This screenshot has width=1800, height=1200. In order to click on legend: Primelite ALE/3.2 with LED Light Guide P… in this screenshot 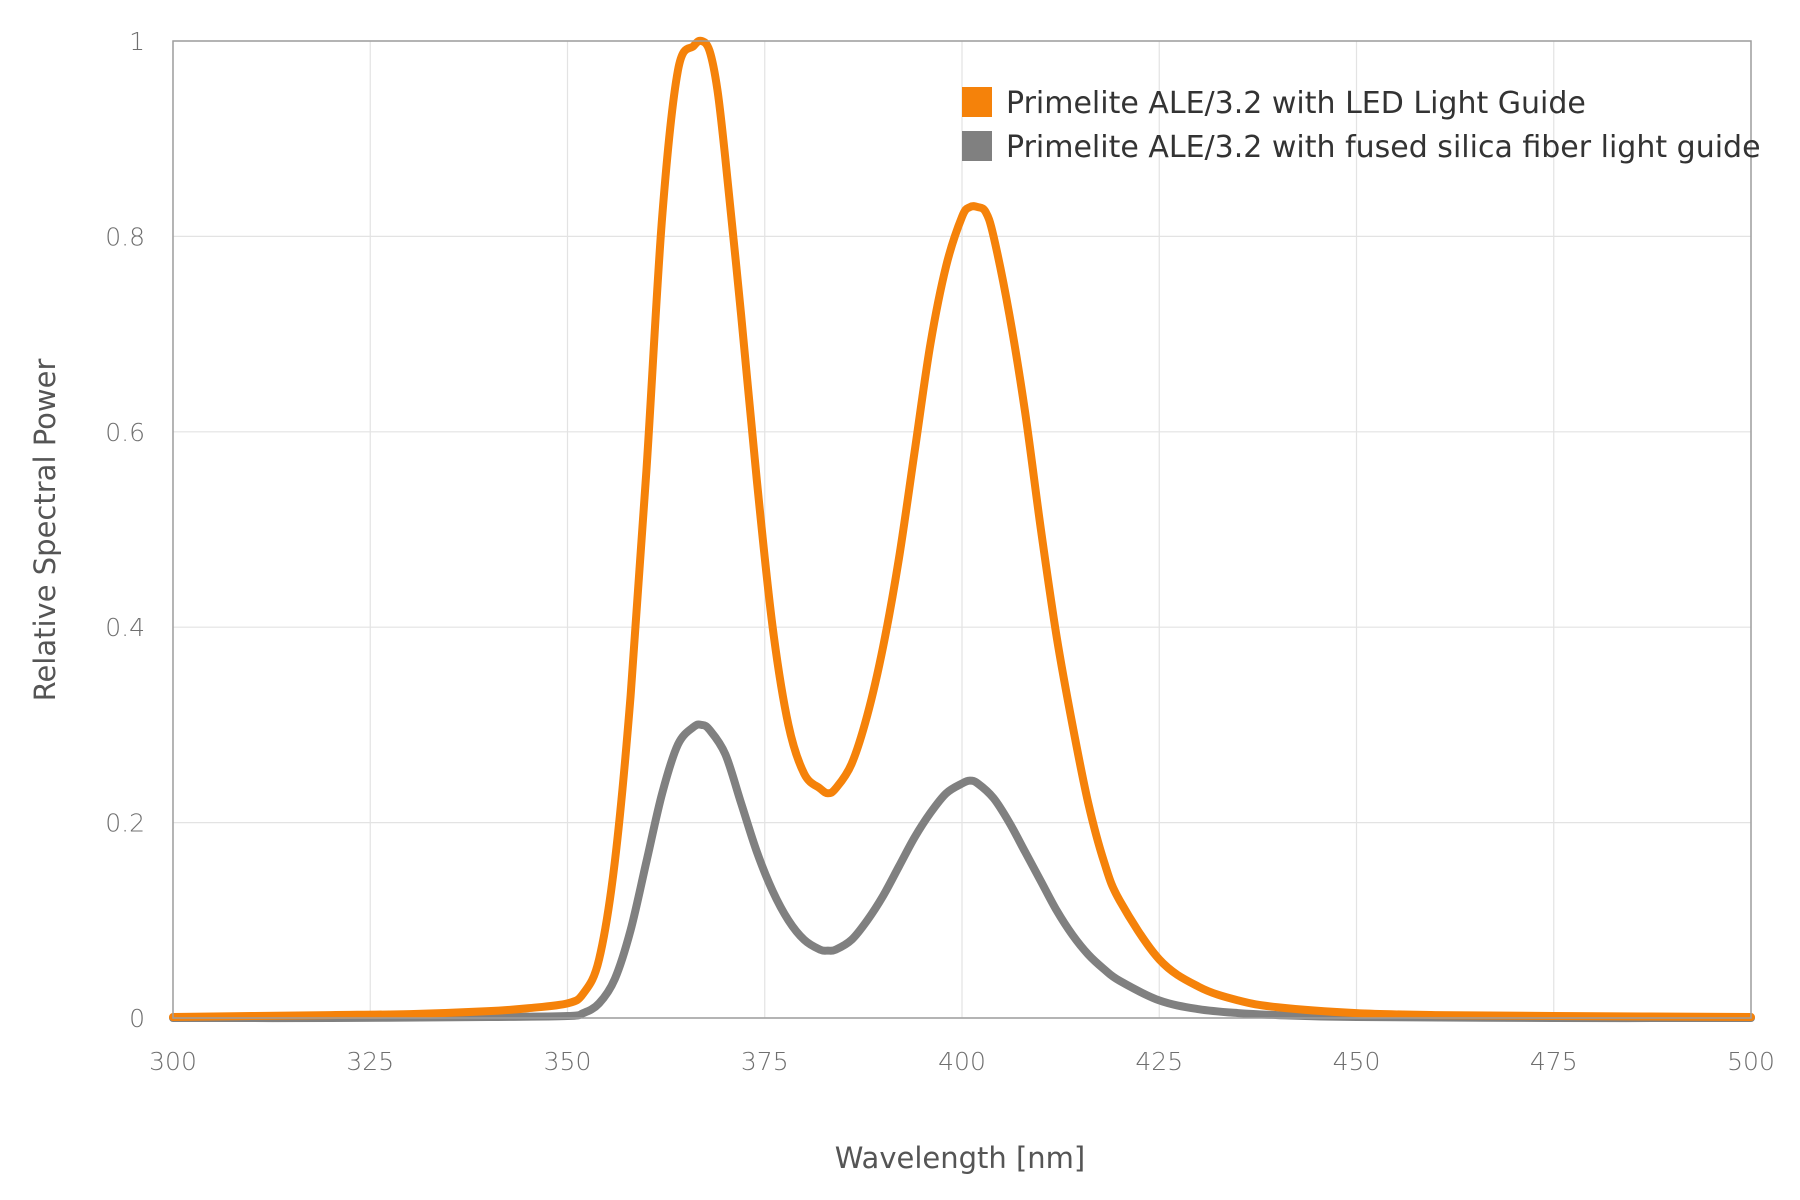, I will do `click(1361, 125)`.